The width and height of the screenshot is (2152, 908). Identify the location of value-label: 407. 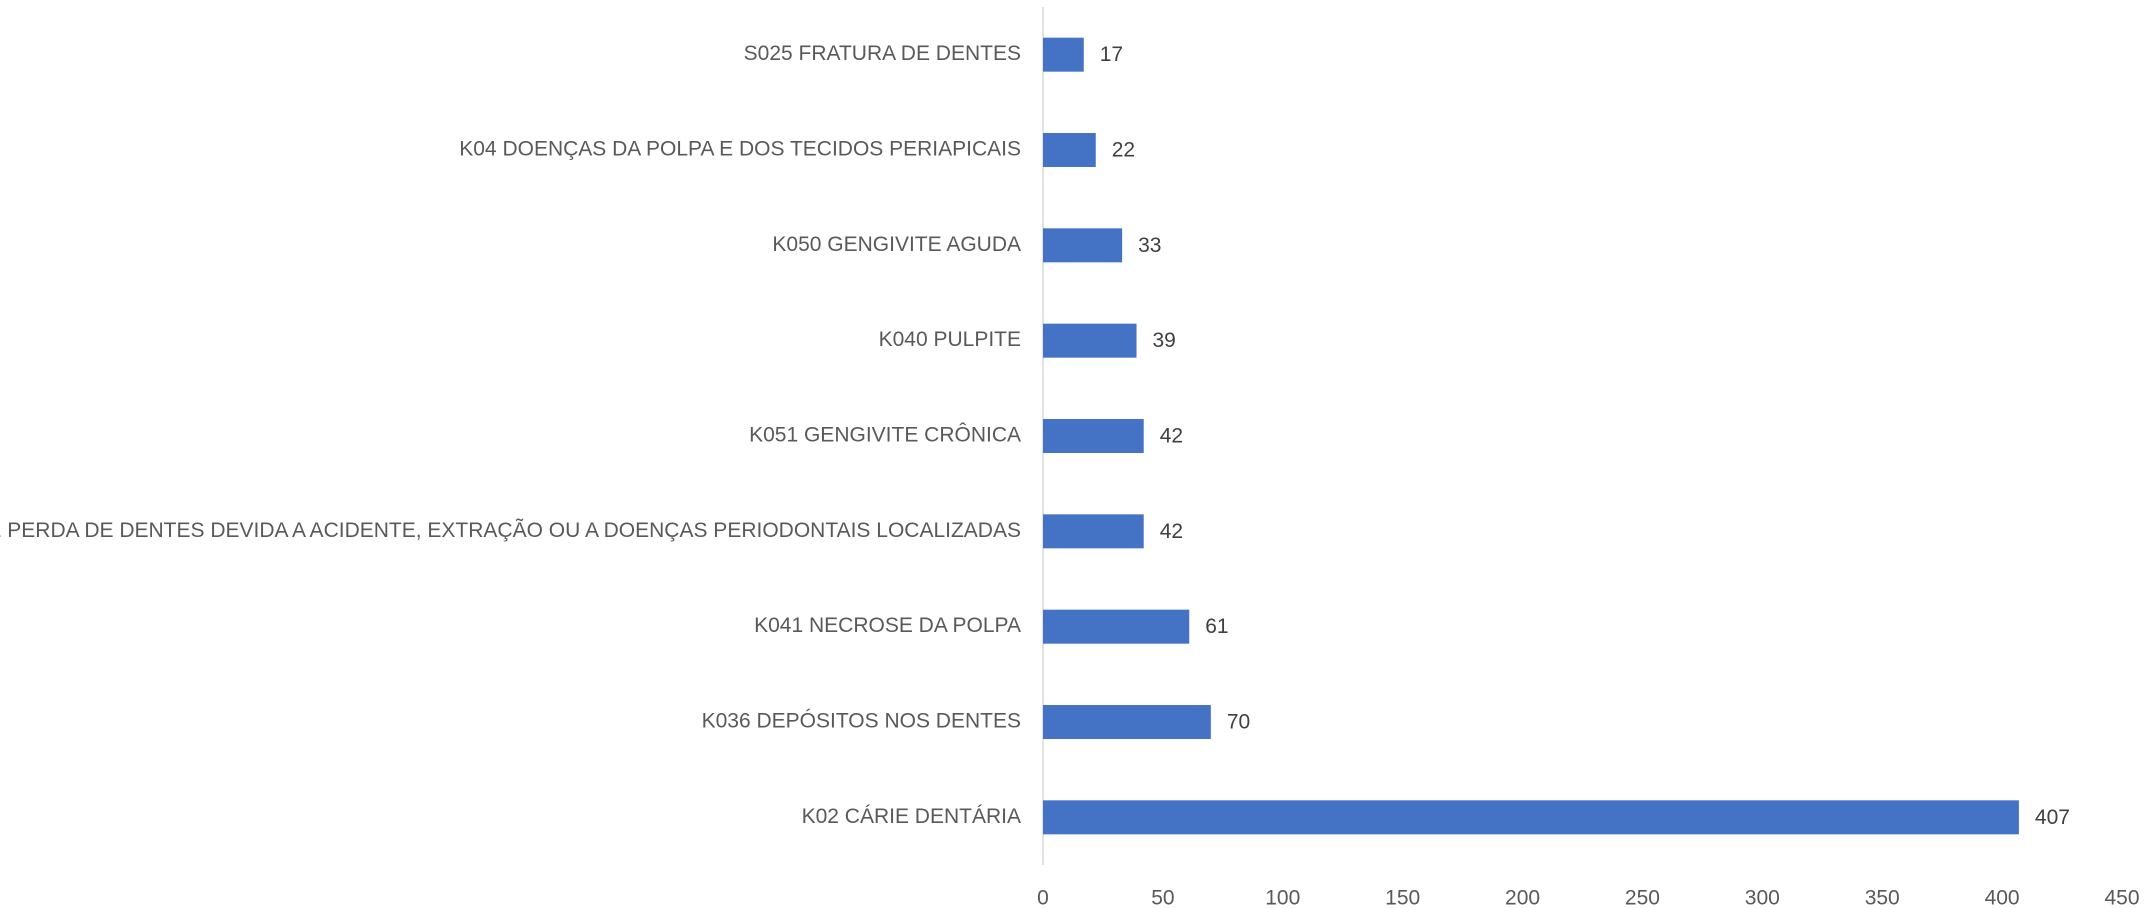
(2052, 817).